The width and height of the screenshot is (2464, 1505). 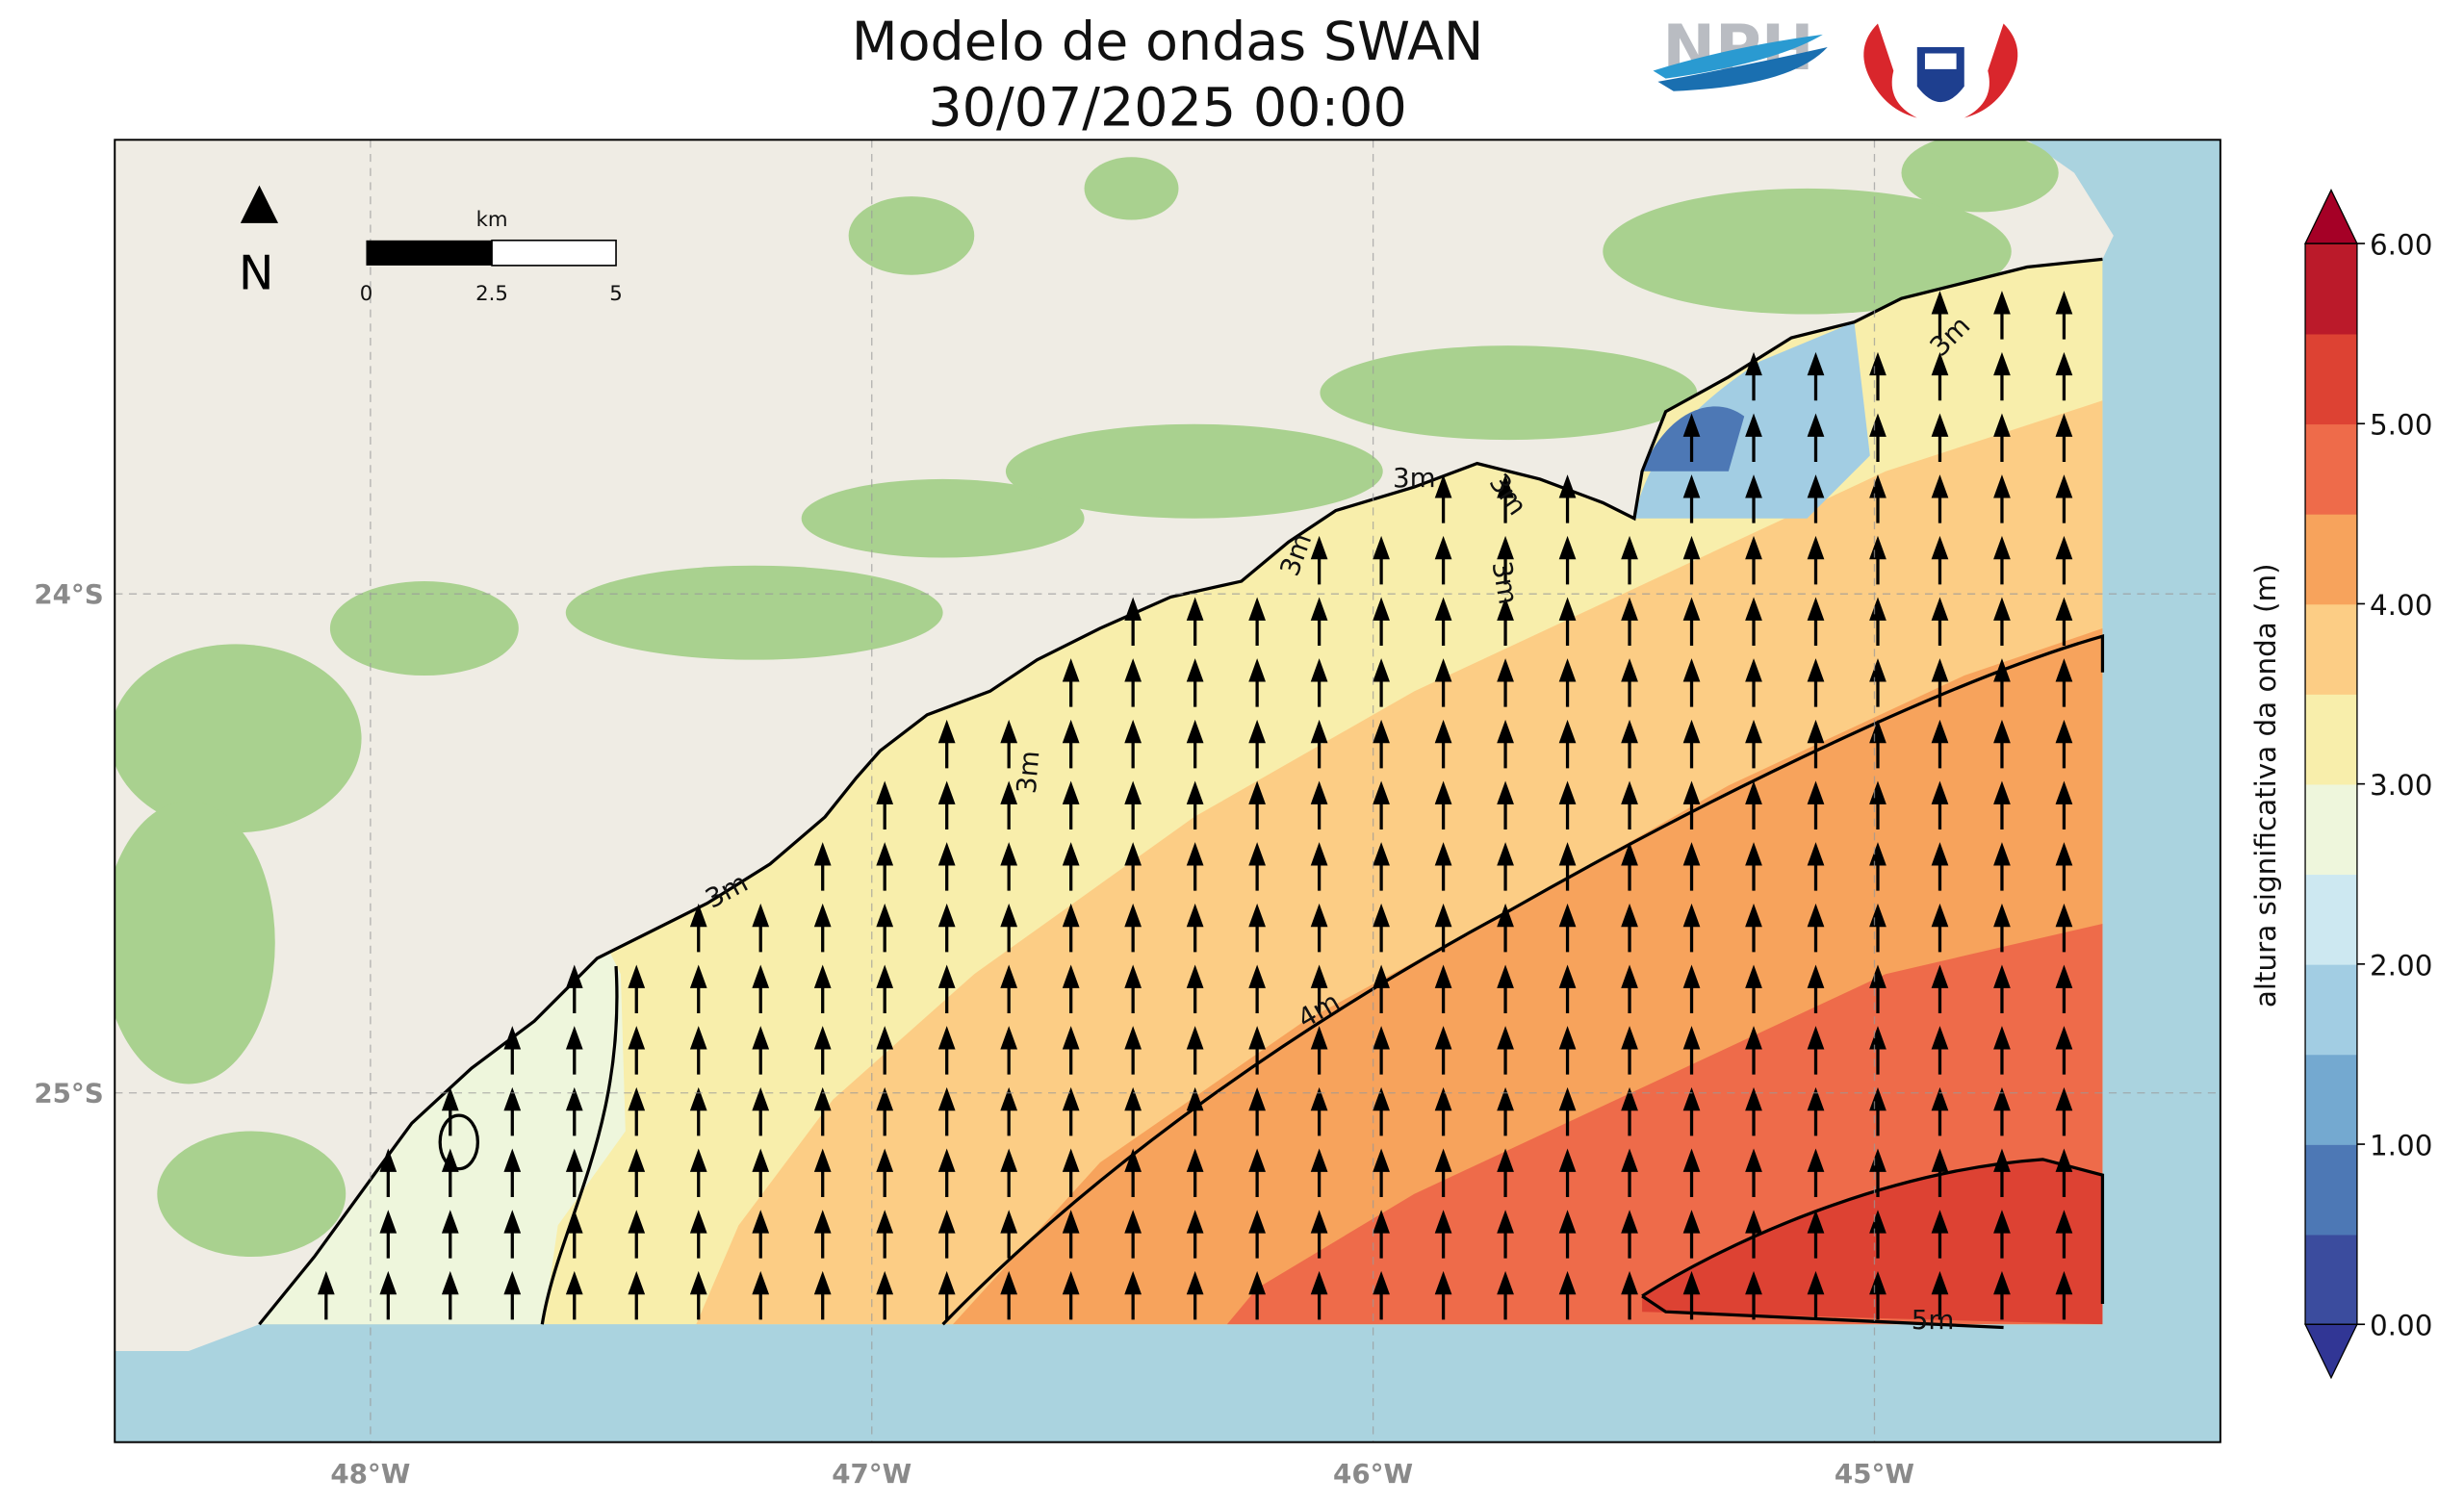 What do you see at coordinates (259, 243) in the screenshot?
I see `north-arrow: N` at bounding box center [259, 243].